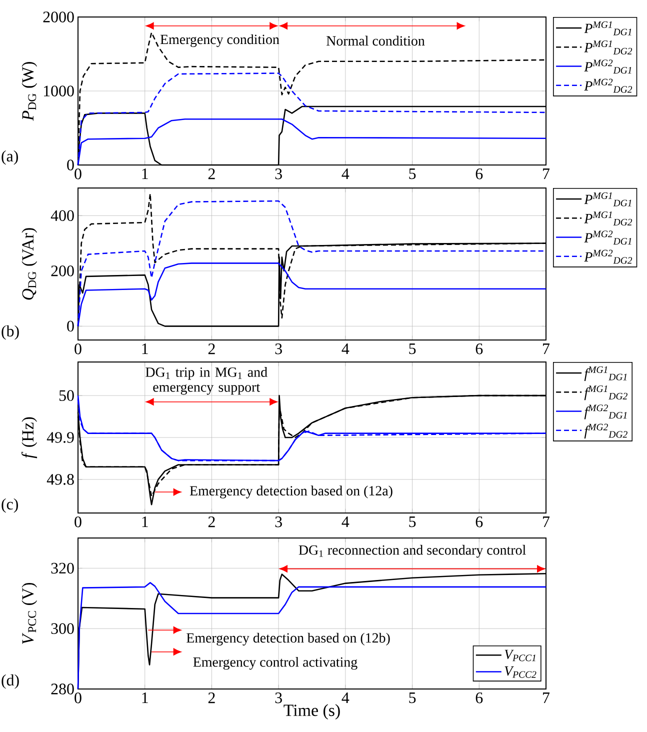 This screenshot has height=732, width=647. I want to click on annotation: DG$_{1}$ reconnection and secondary control, so click(412, 551).